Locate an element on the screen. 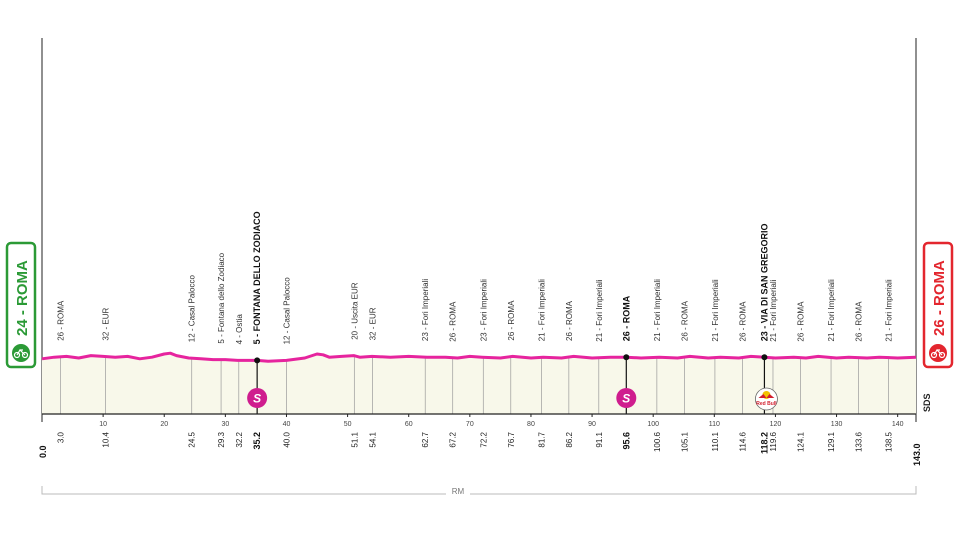  waypoint-km-label: 129.1 is located at coordinates (831, 441).